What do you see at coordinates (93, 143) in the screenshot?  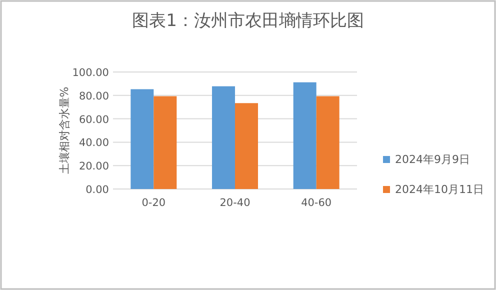 I see `y-tick-label: 40.00` at bounding box center [93, 143].